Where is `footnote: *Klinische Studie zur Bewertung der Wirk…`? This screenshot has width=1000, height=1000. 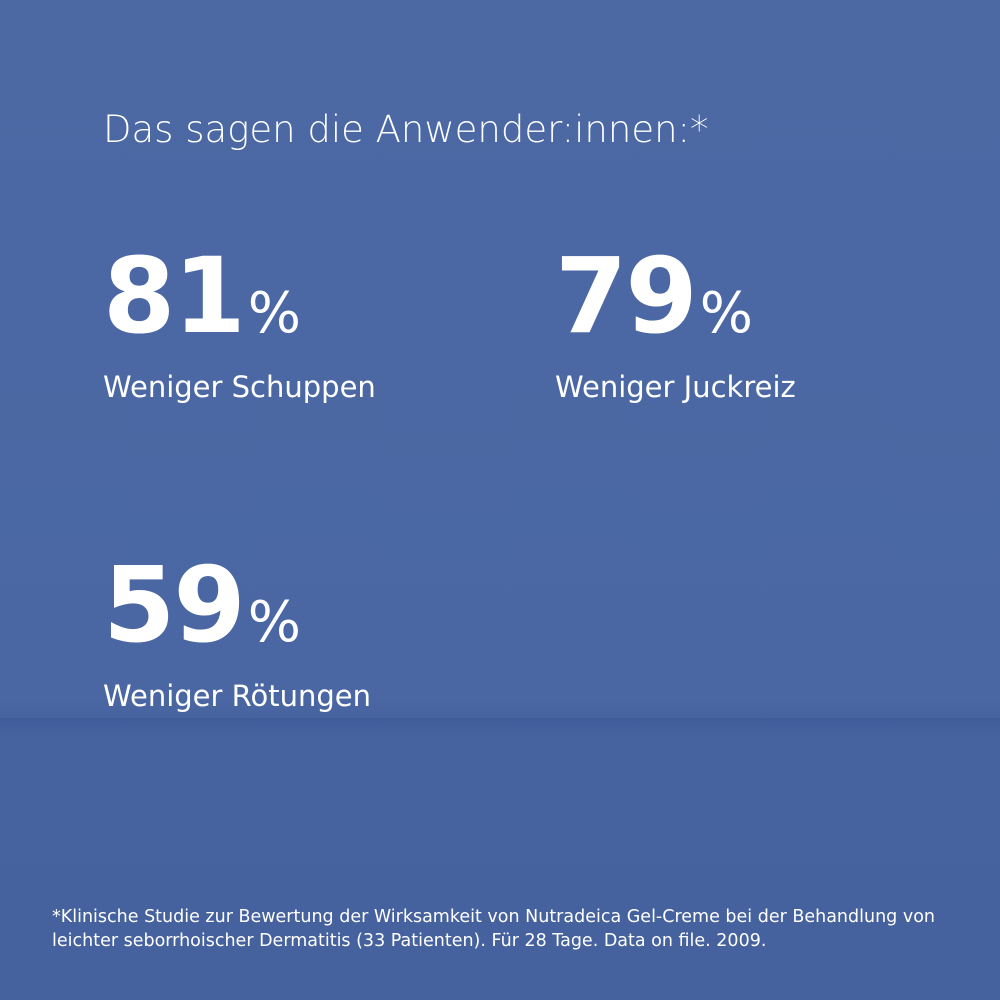 footnote: *Klinische Studie zur Bewertung der Wirk… is located at coordinates (494, 929).